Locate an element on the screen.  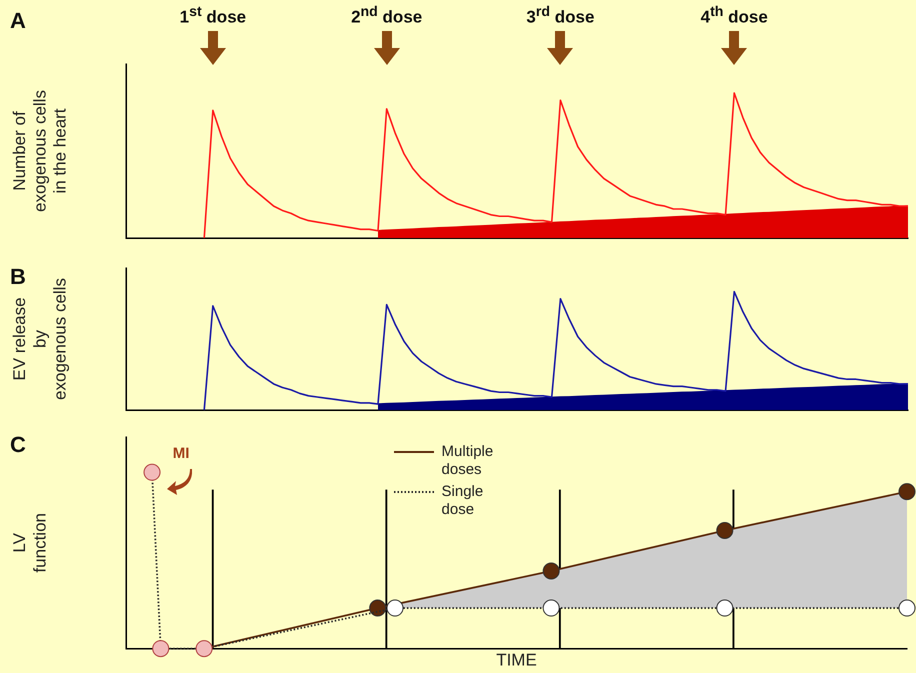
text: MI is located at coordinates (181, 453).